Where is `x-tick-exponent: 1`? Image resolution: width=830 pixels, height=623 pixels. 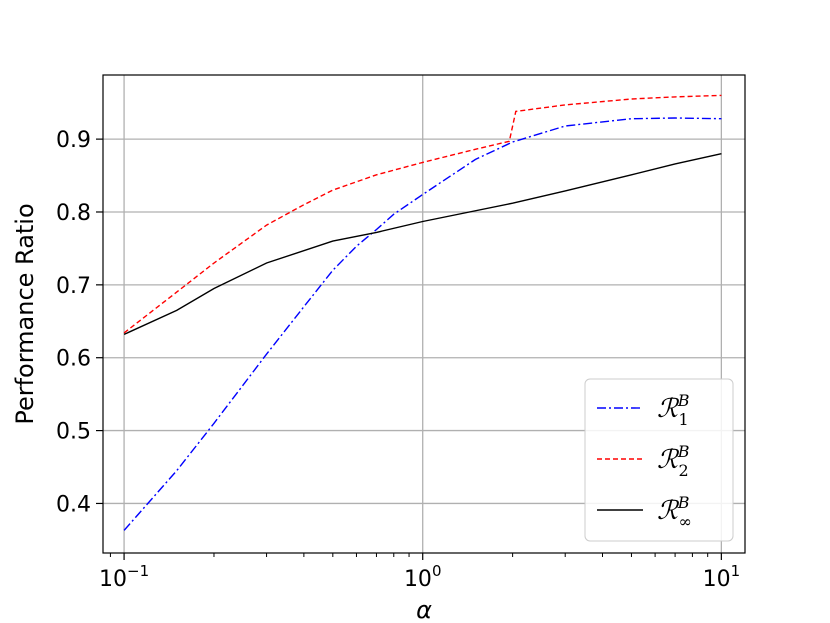
x-tick-exponent: 1 is located at coordinates (736, 571).